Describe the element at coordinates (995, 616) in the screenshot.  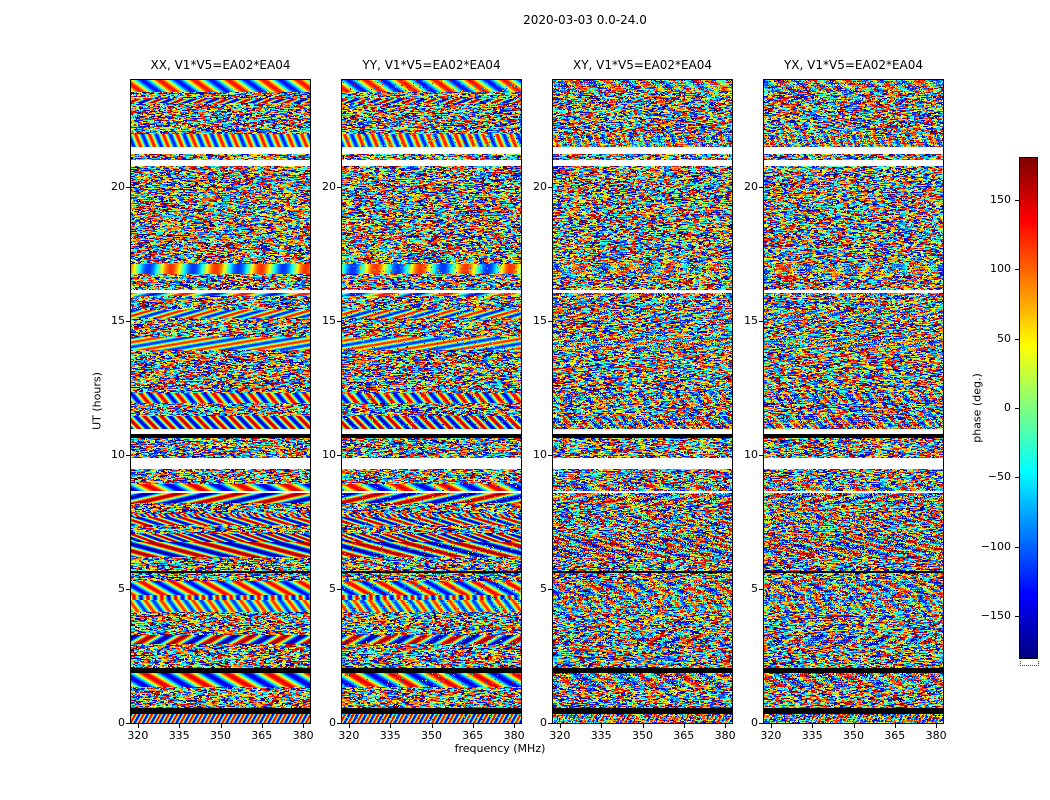
I see `colorbar-tick-label: −150` at that location.